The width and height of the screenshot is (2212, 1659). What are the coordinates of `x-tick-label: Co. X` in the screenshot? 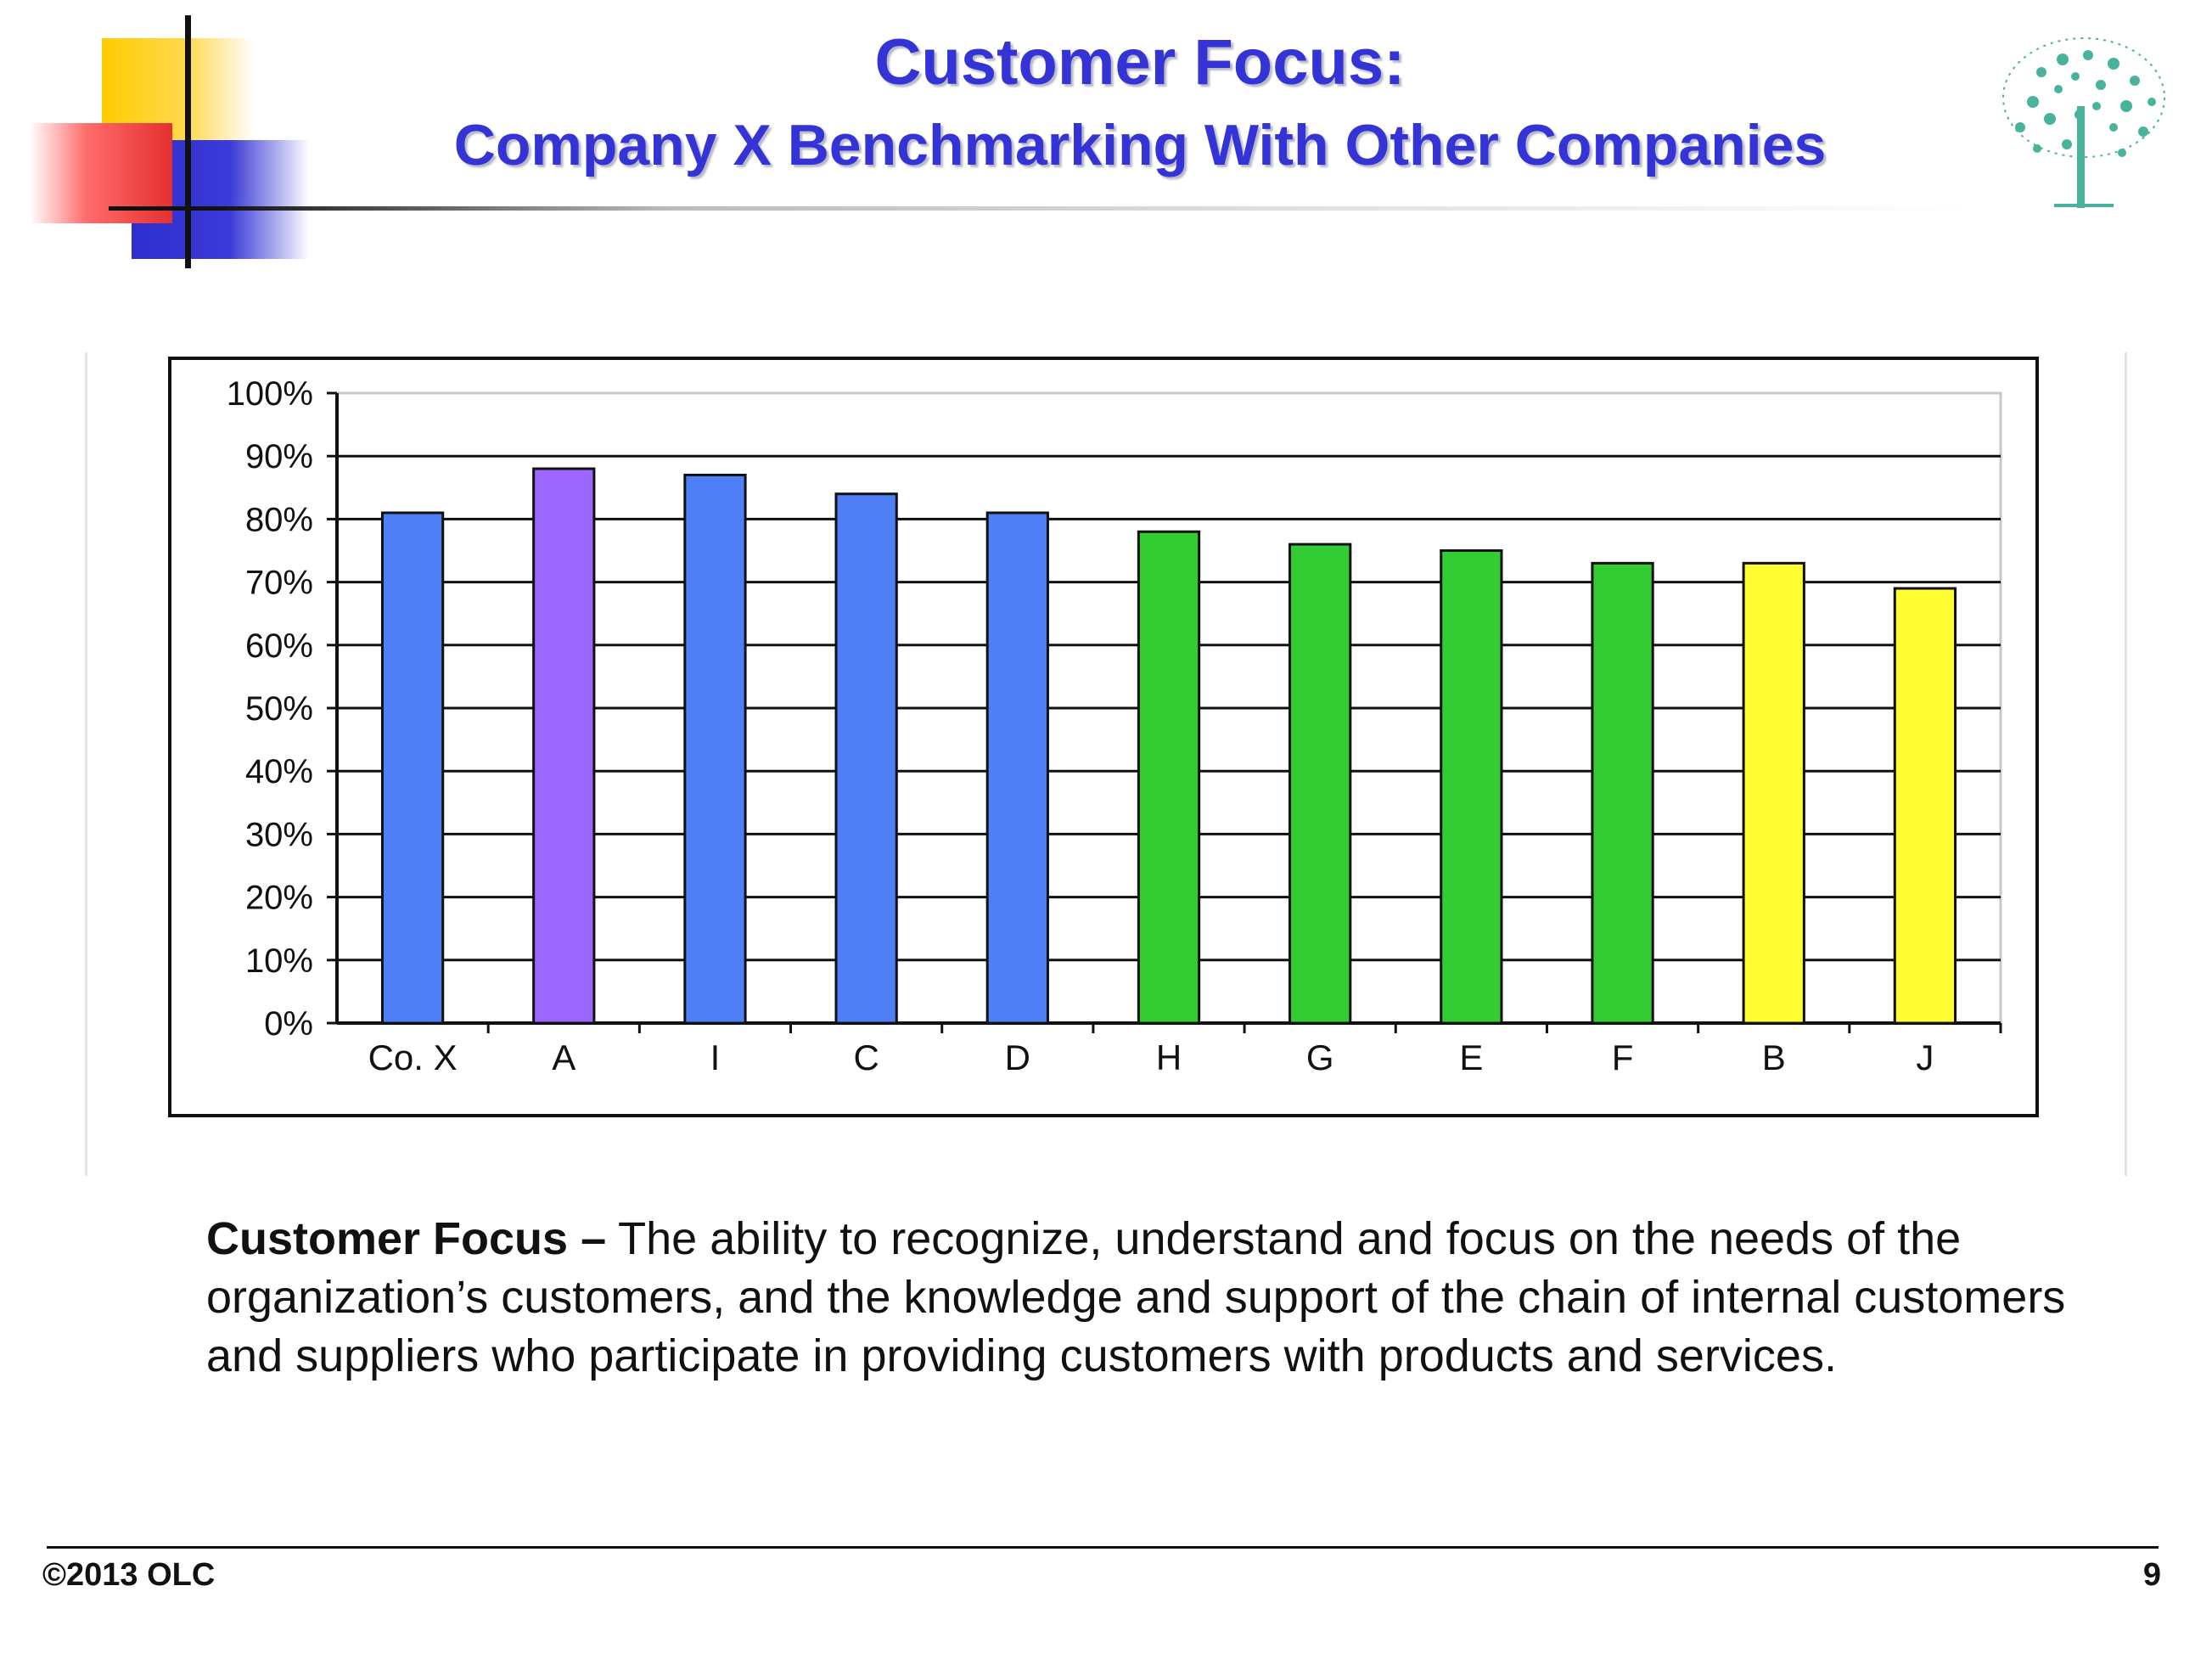 It's located at (413, 1057).